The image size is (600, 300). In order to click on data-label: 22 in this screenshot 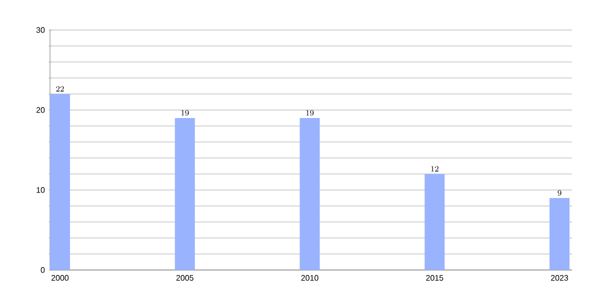, I will do `click(60, 89)`.